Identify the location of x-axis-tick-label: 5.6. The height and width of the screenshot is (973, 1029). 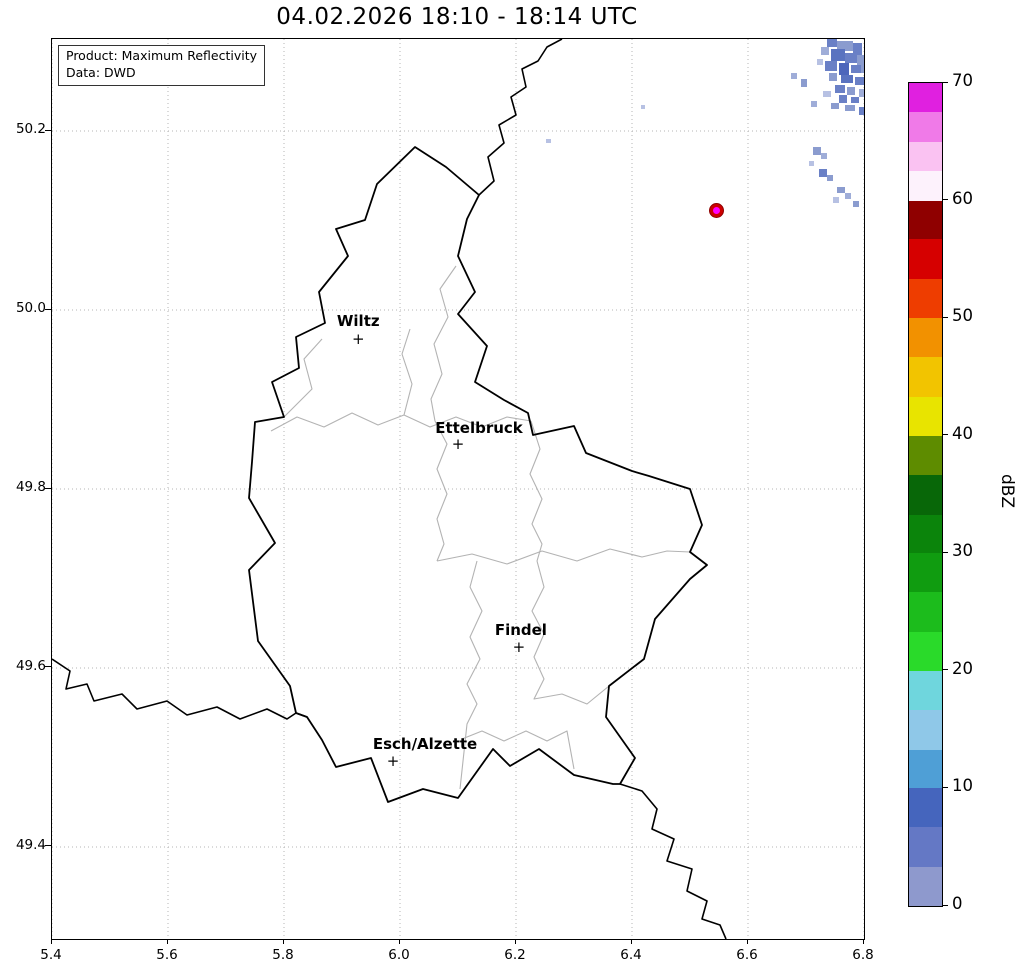
(167, 955).